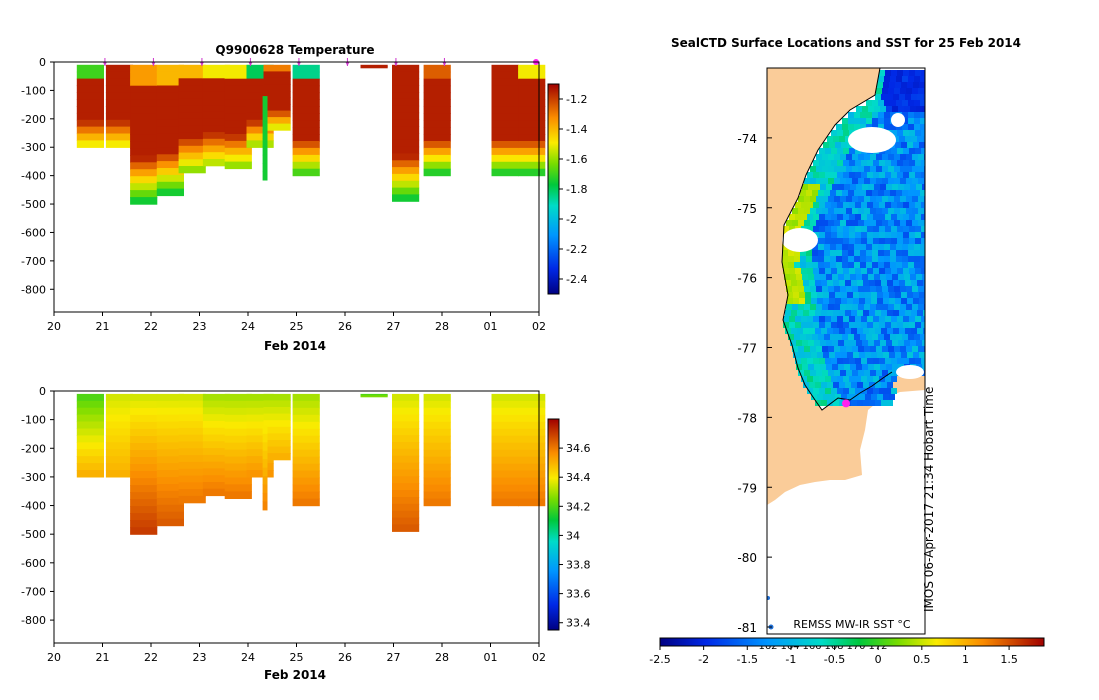 Image resolution: width=1099 pixels, height=700 pixels. What do you see at coordinates (33, 506) in the screenshot?
I see `y-tick-label: -400` at bounding box center [33, 506].